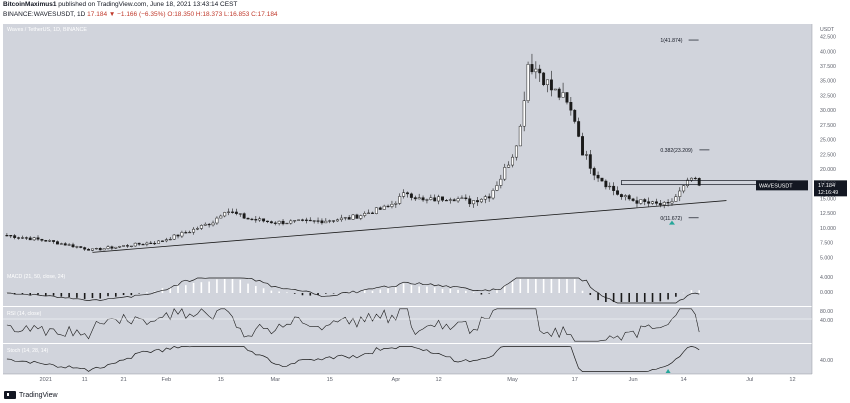 The image size is (850, 403). Describe the element at coordinates (407, 288) in the screenshot. I see `macd-pane` at that location.